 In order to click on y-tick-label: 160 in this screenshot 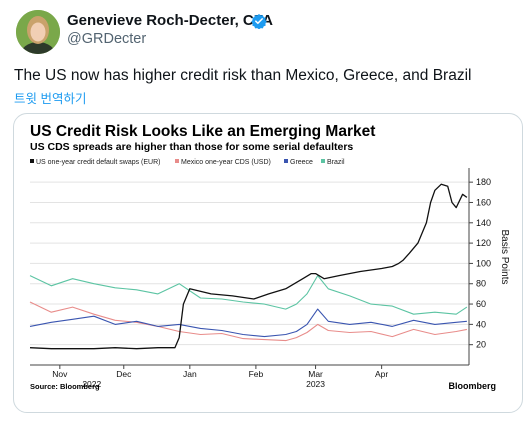, I will do `click(483, 202)`.